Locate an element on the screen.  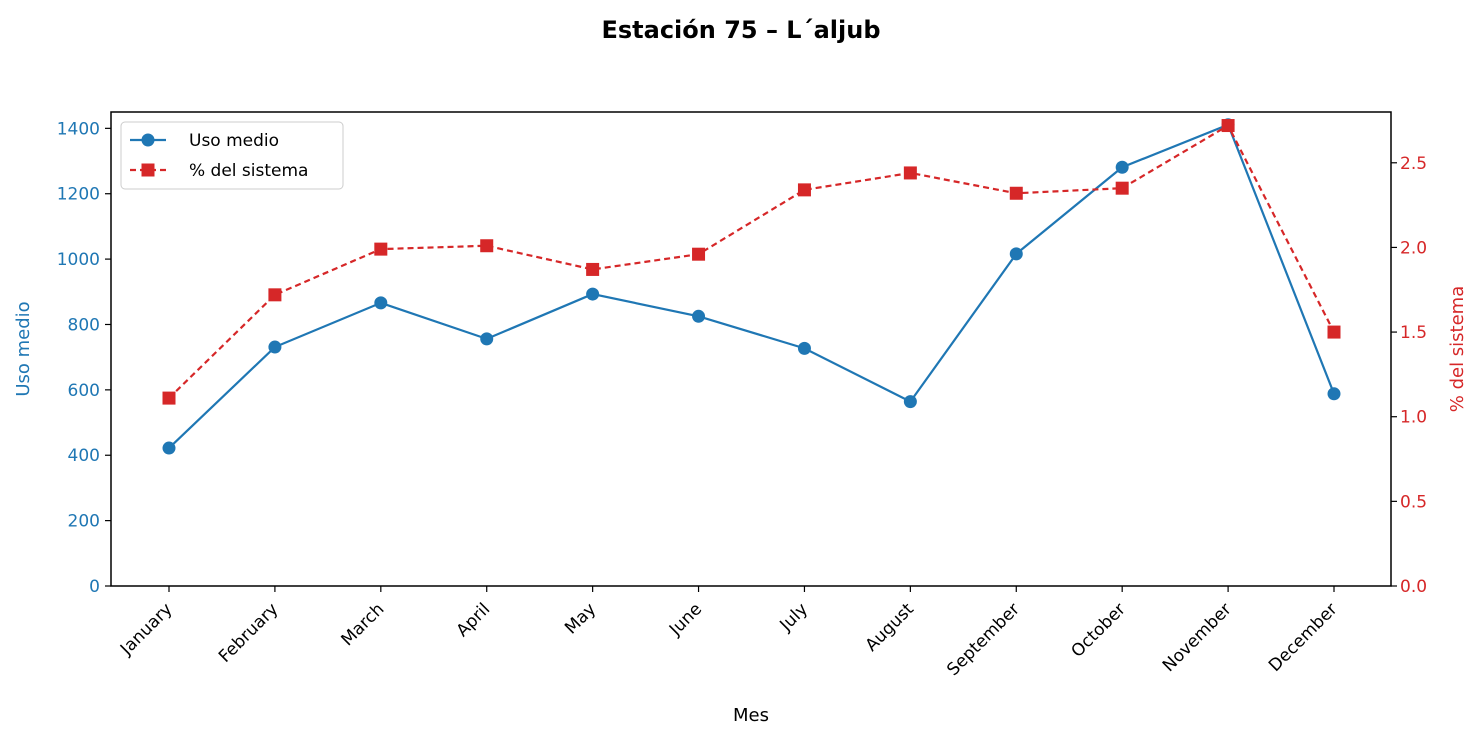
y-right-tick-label: 2.0 is located at coordinates (1413, 248).